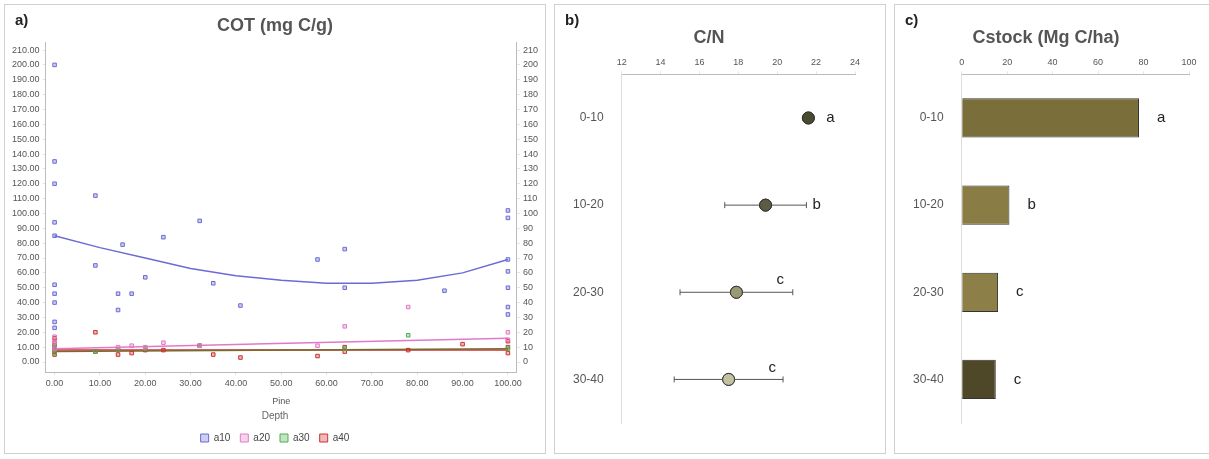 Image resolution: width=1209 pixels, height=459 pixels. I want to click on text: b), so click(572, 19).